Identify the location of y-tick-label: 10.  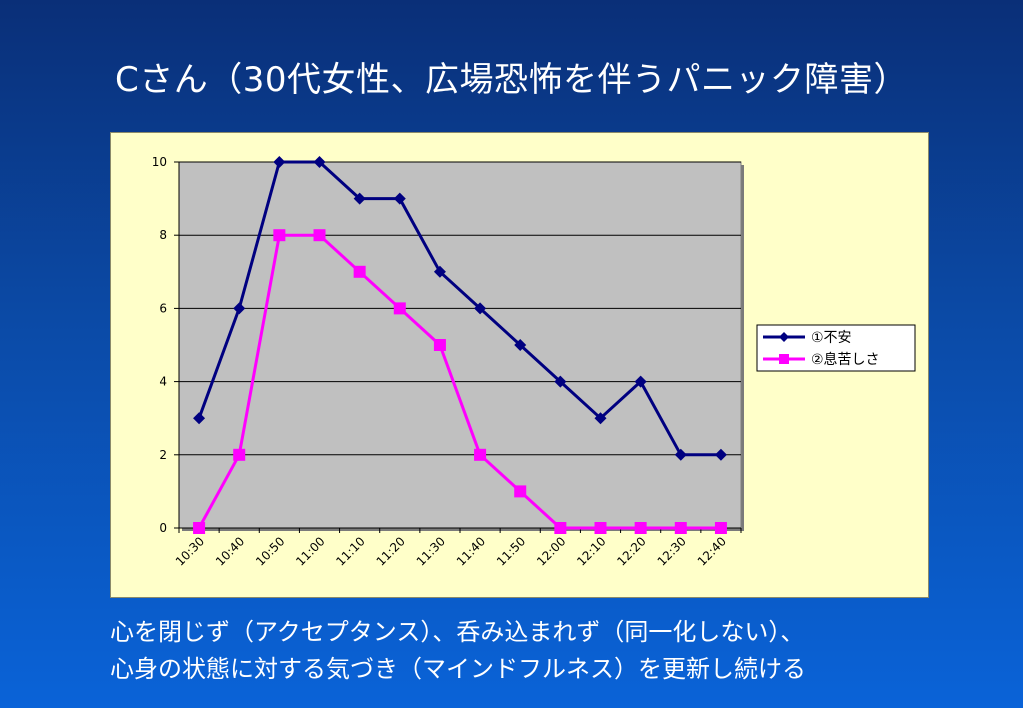
(159, 162).